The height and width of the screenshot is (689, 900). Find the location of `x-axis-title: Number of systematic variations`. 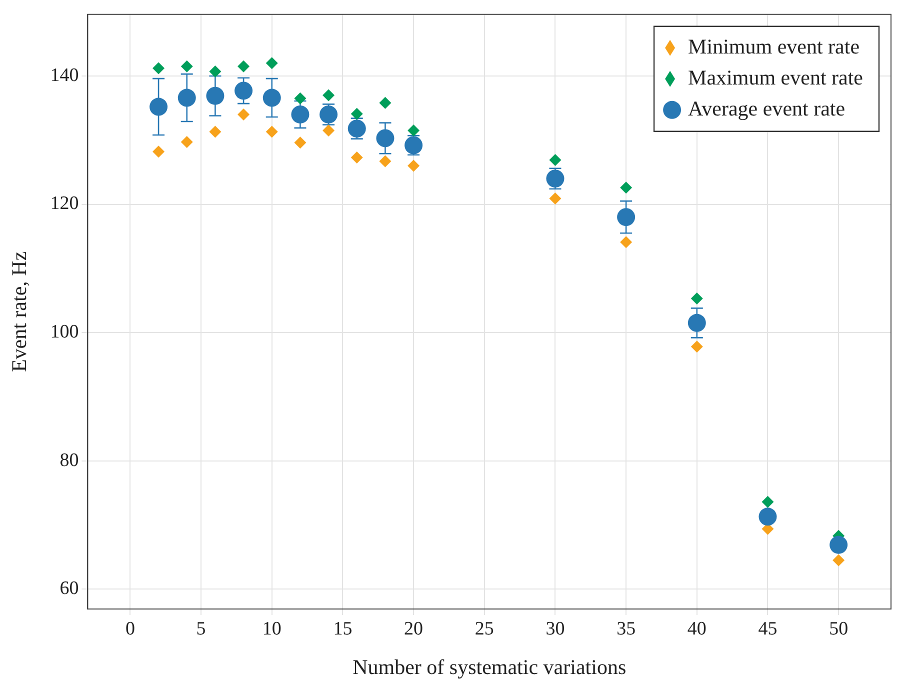

x-axis-title: Number of systematic variations is located at coordinates (489, 666).